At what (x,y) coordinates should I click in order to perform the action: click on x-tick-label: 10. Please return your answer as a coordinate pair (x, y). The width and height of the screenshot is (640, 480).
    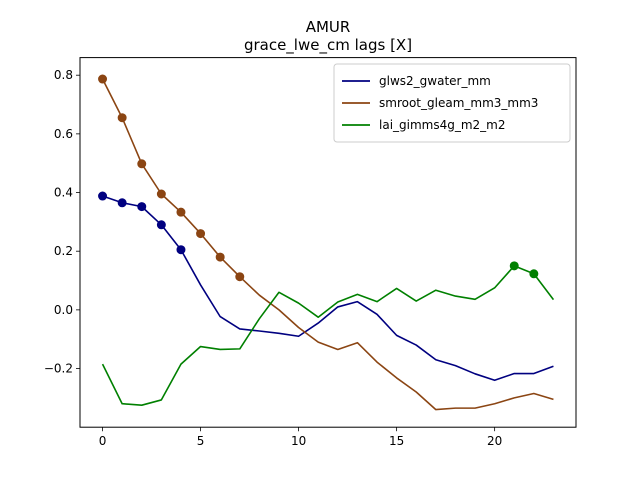
    Looking at the image, I should click on (298, 441).